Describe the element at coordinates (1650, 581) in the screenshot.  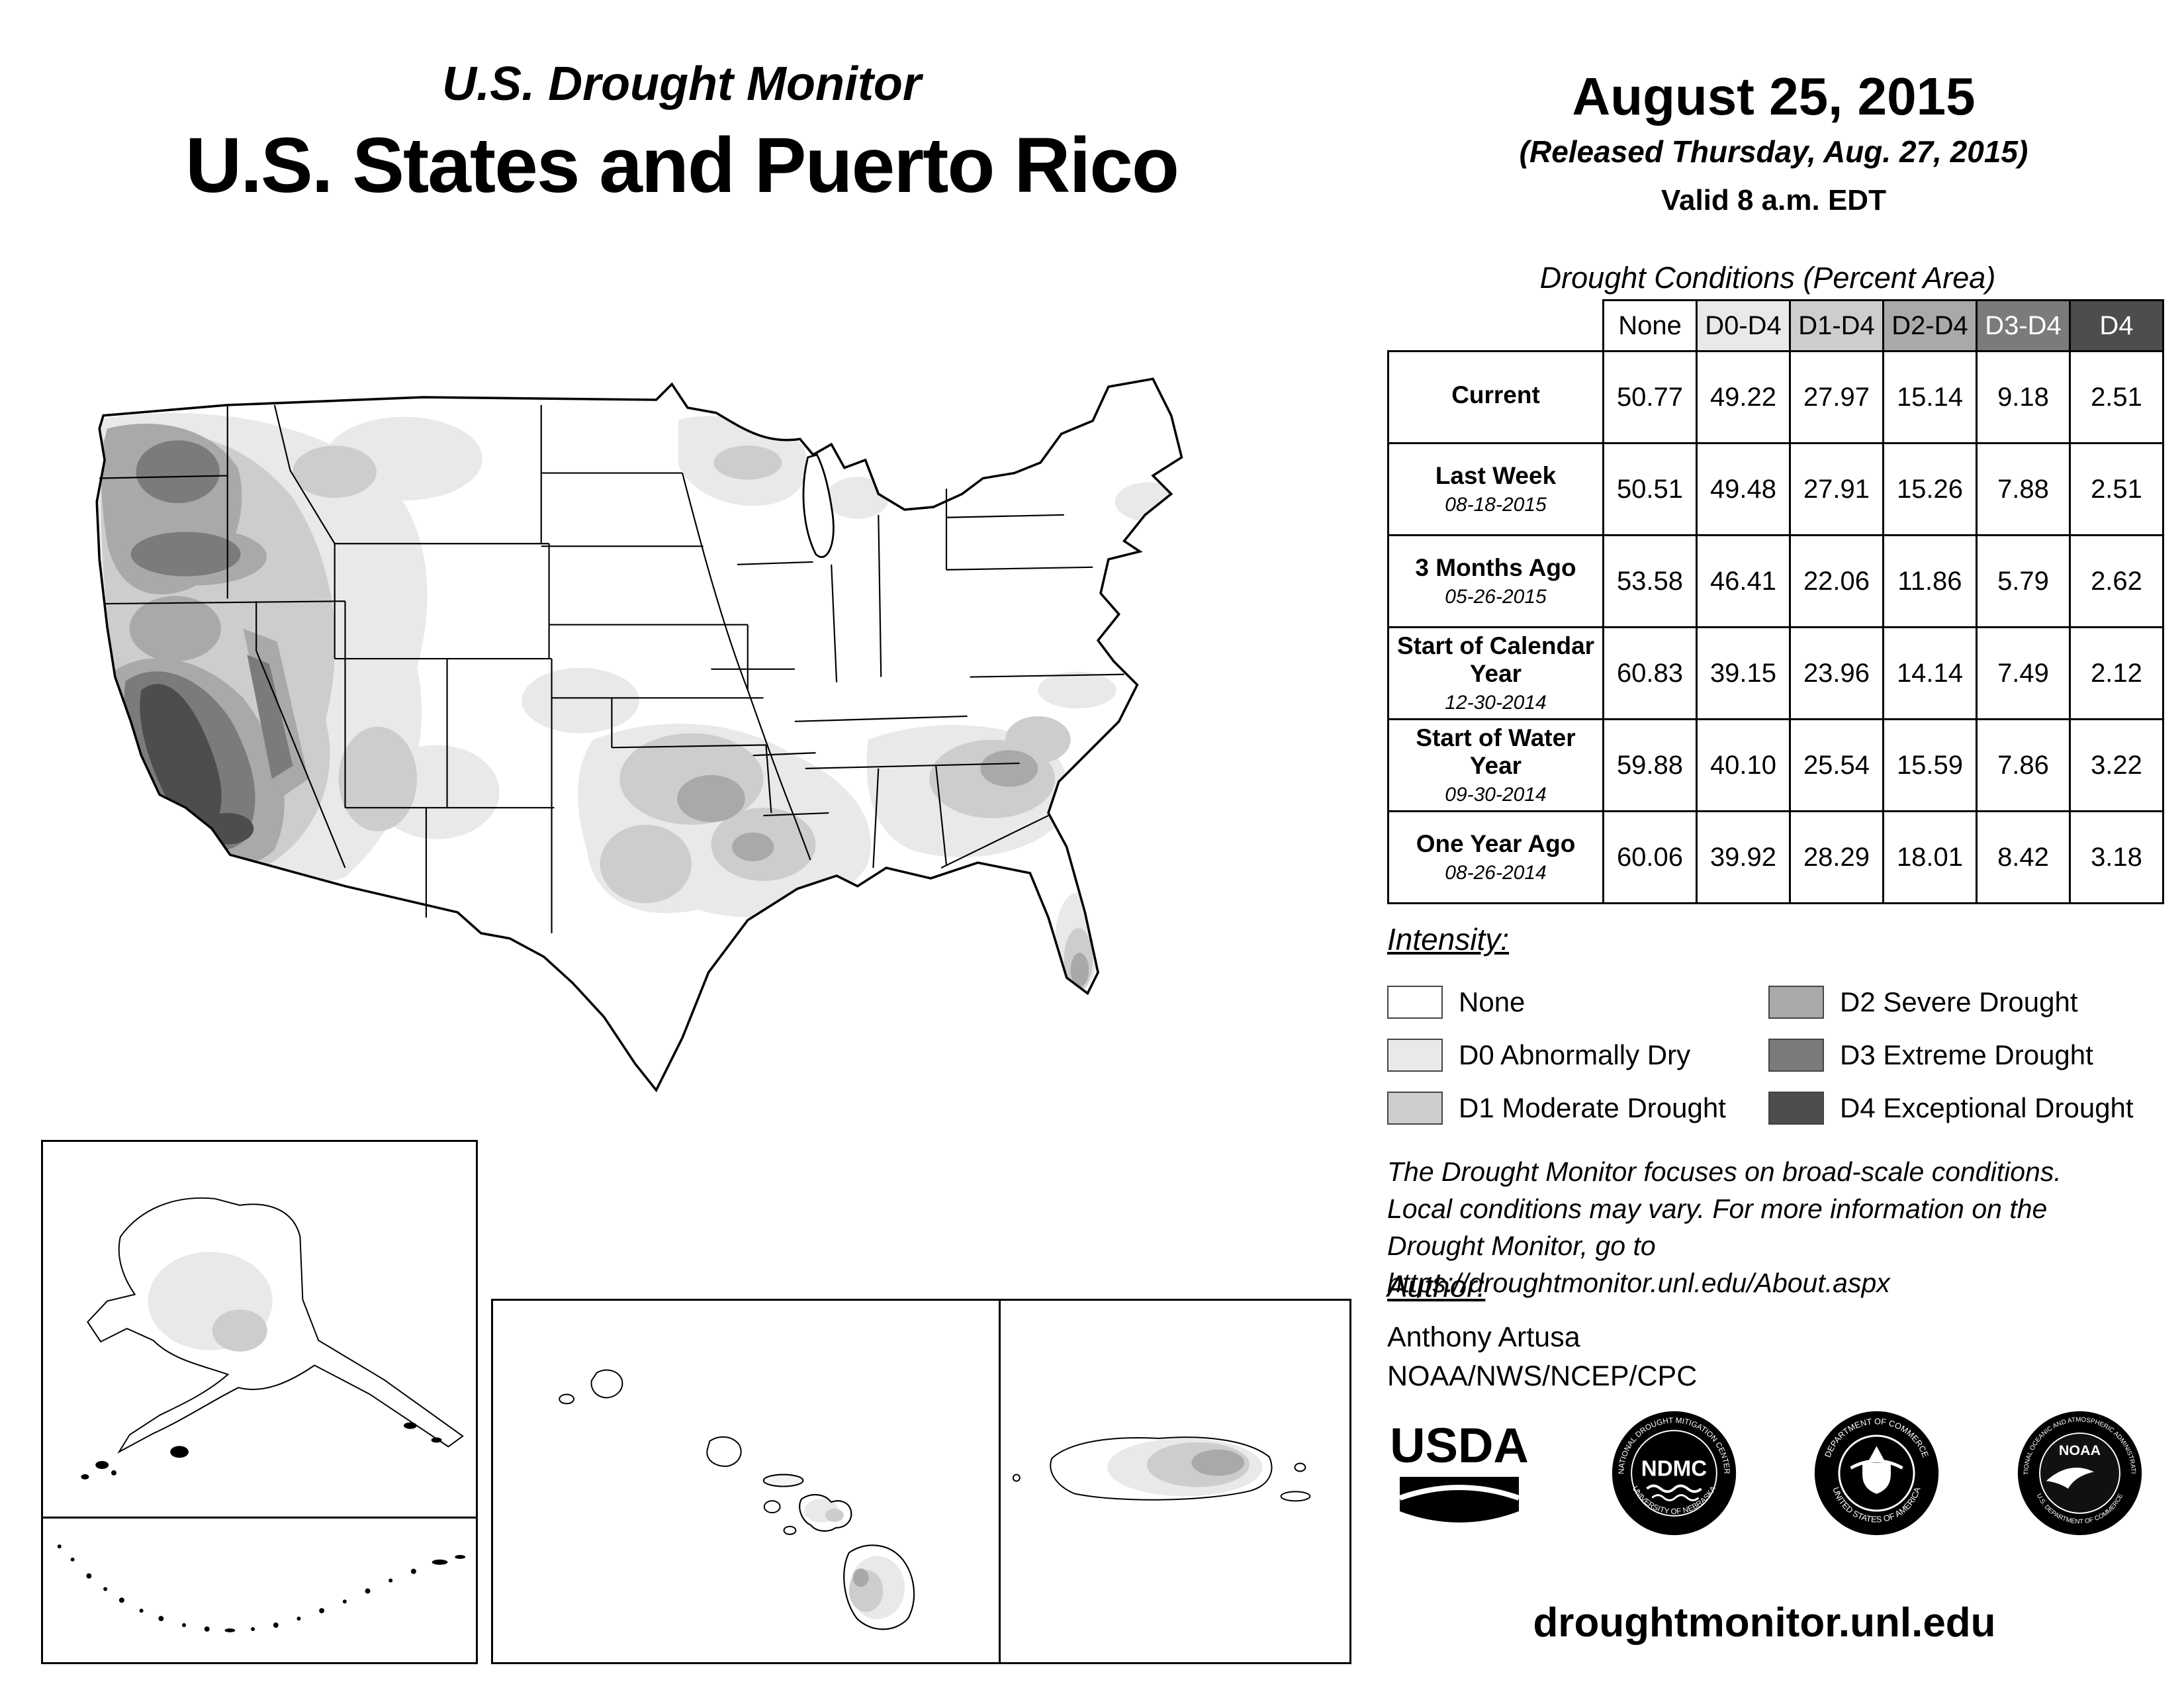
I see `value-cell: 53.58` at that location.